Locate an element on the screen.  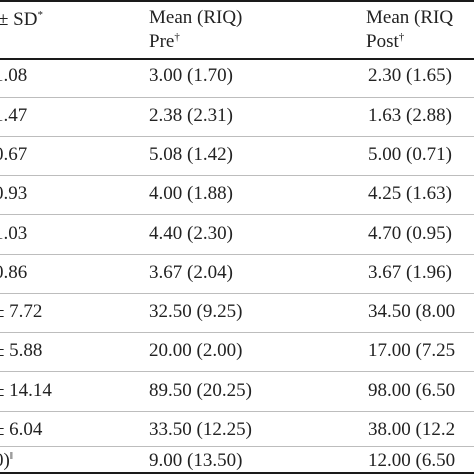
row-10-post: 12.00 (6.50 is located at coordinates (412, 460).